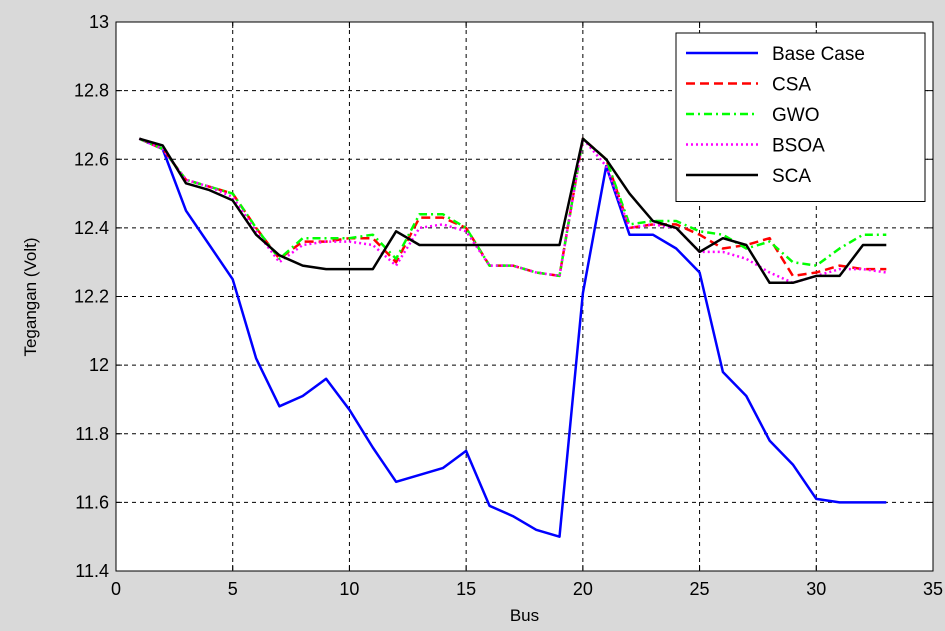 The image size is (945, 631). What do you see at coordinates (933, 589) in the screenshot?
I see `x-tick-label: 35` at bounding box center [933, 589].